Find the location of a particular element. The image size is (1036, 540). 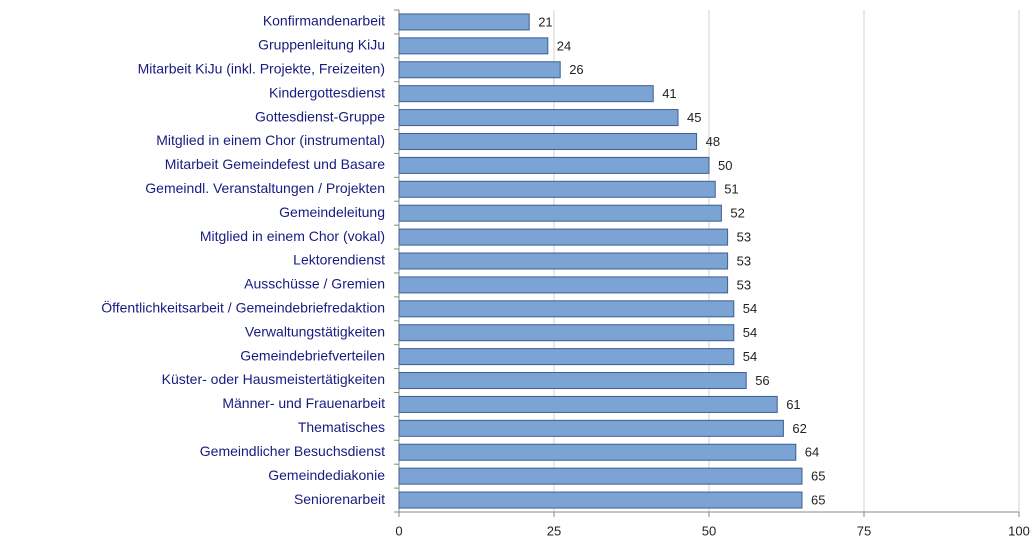

value-label: 45 is located at coordinates (694, 117).